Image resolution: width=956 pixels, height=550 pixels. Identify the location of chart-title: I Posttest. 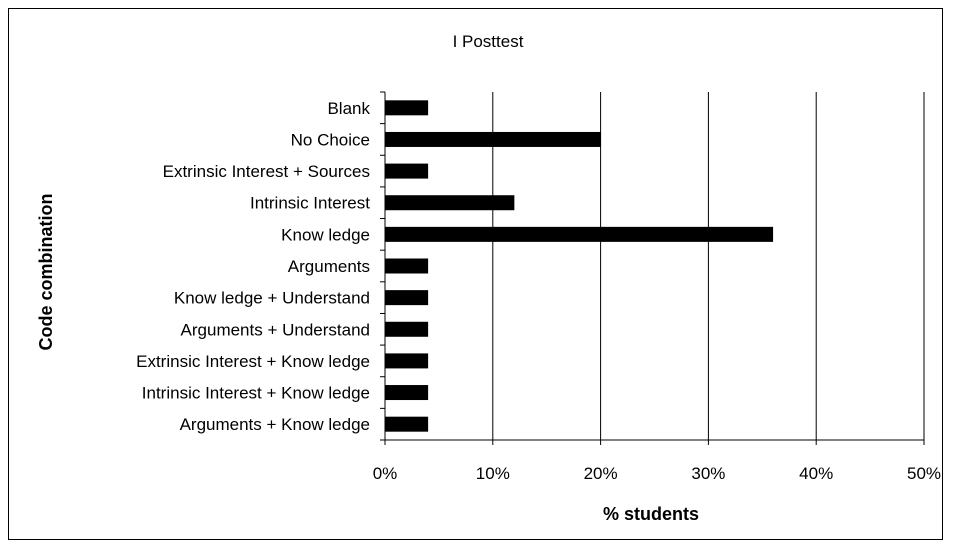
(488, 41).